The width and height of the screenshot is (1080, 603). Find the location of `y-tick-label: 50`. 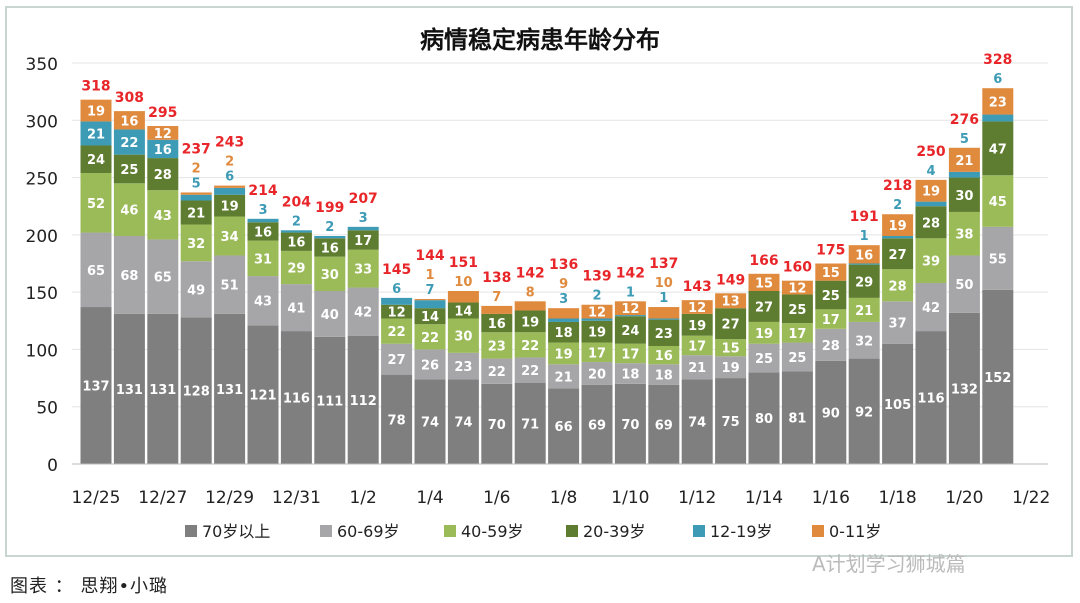

y-tick-label: 50 is located at coordinates (47, 409).